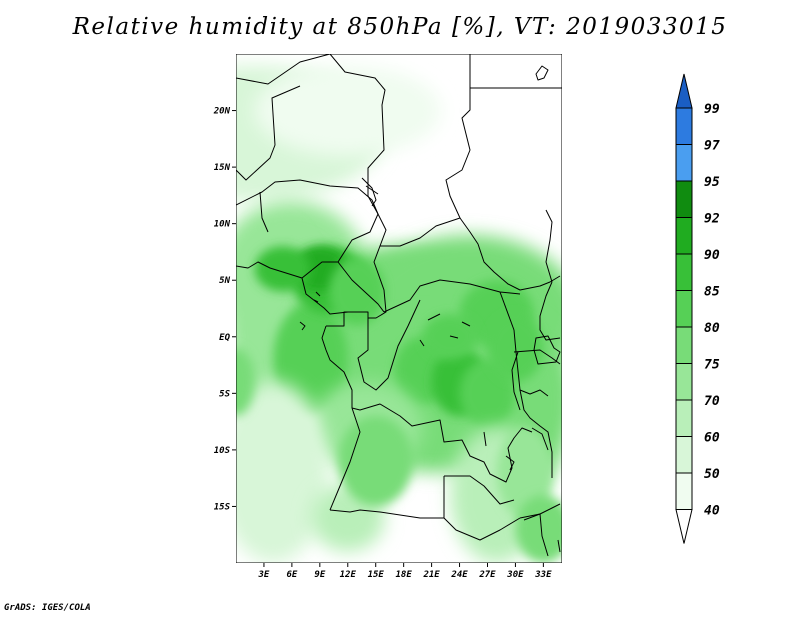 Image resolution: width=800 pixels, height=618 pixels. Describe the element at coordinates (712, 474) in the screenshot. I see `colorbar-label: 50` at that location.